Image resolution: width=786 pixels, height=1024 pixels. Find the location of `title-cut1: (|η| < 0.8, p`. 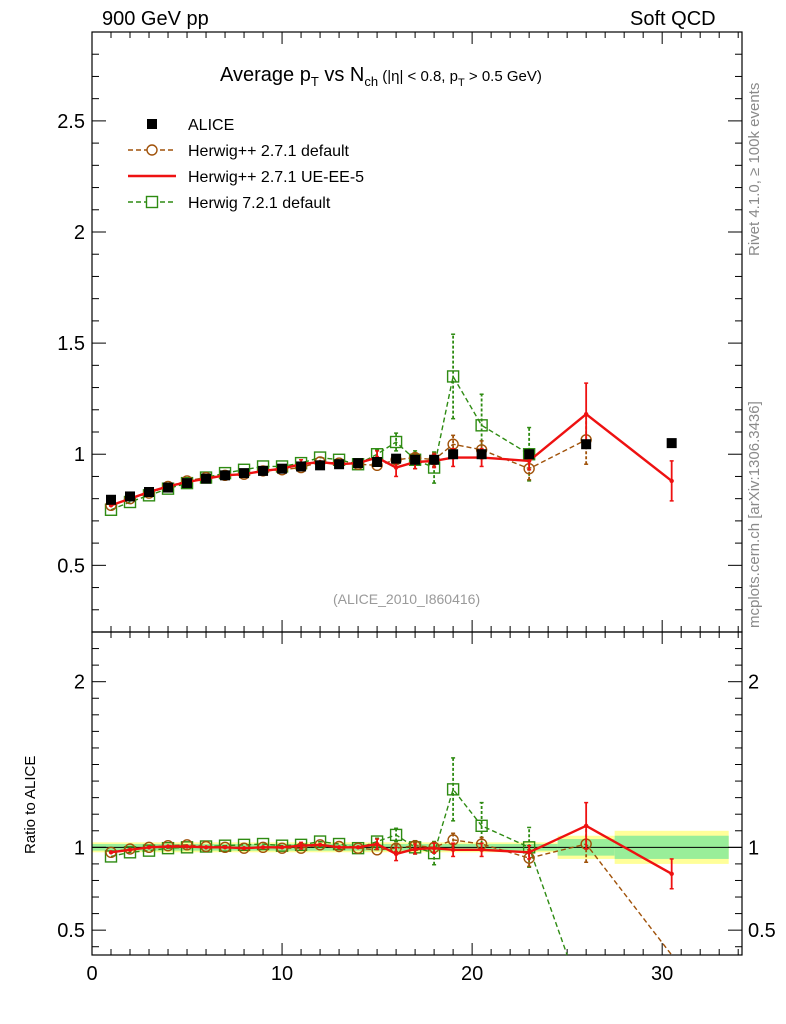

title-cut1: (|η| < 0.8, p is located at coordinates (418, 76).